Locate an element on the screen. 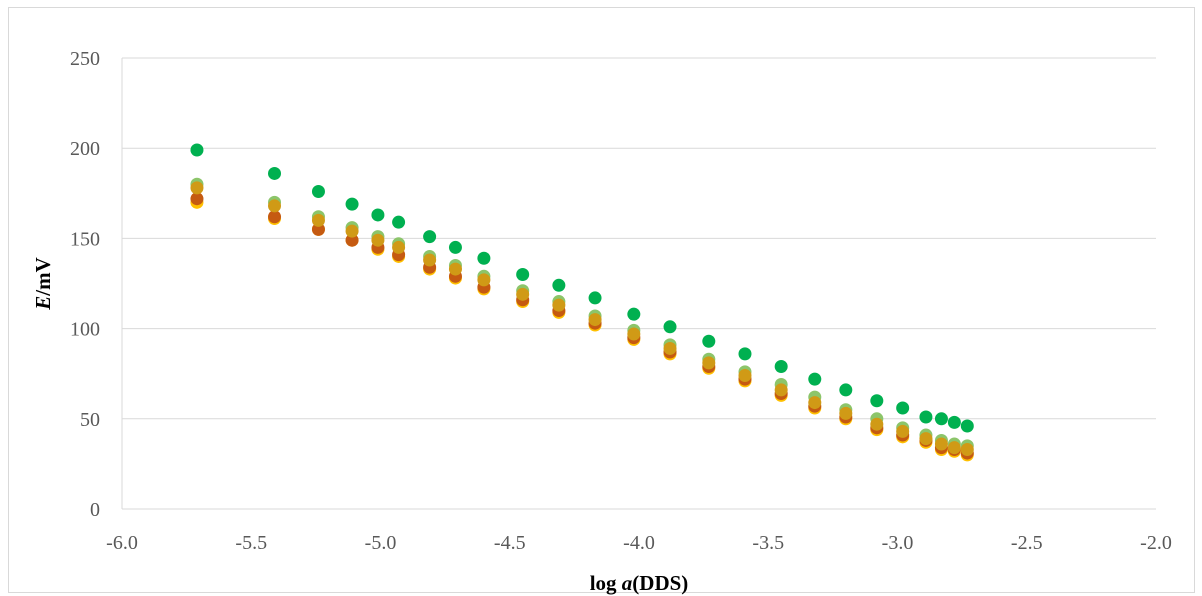  y-tick-label: 150 is located at coordinates (85, 239).